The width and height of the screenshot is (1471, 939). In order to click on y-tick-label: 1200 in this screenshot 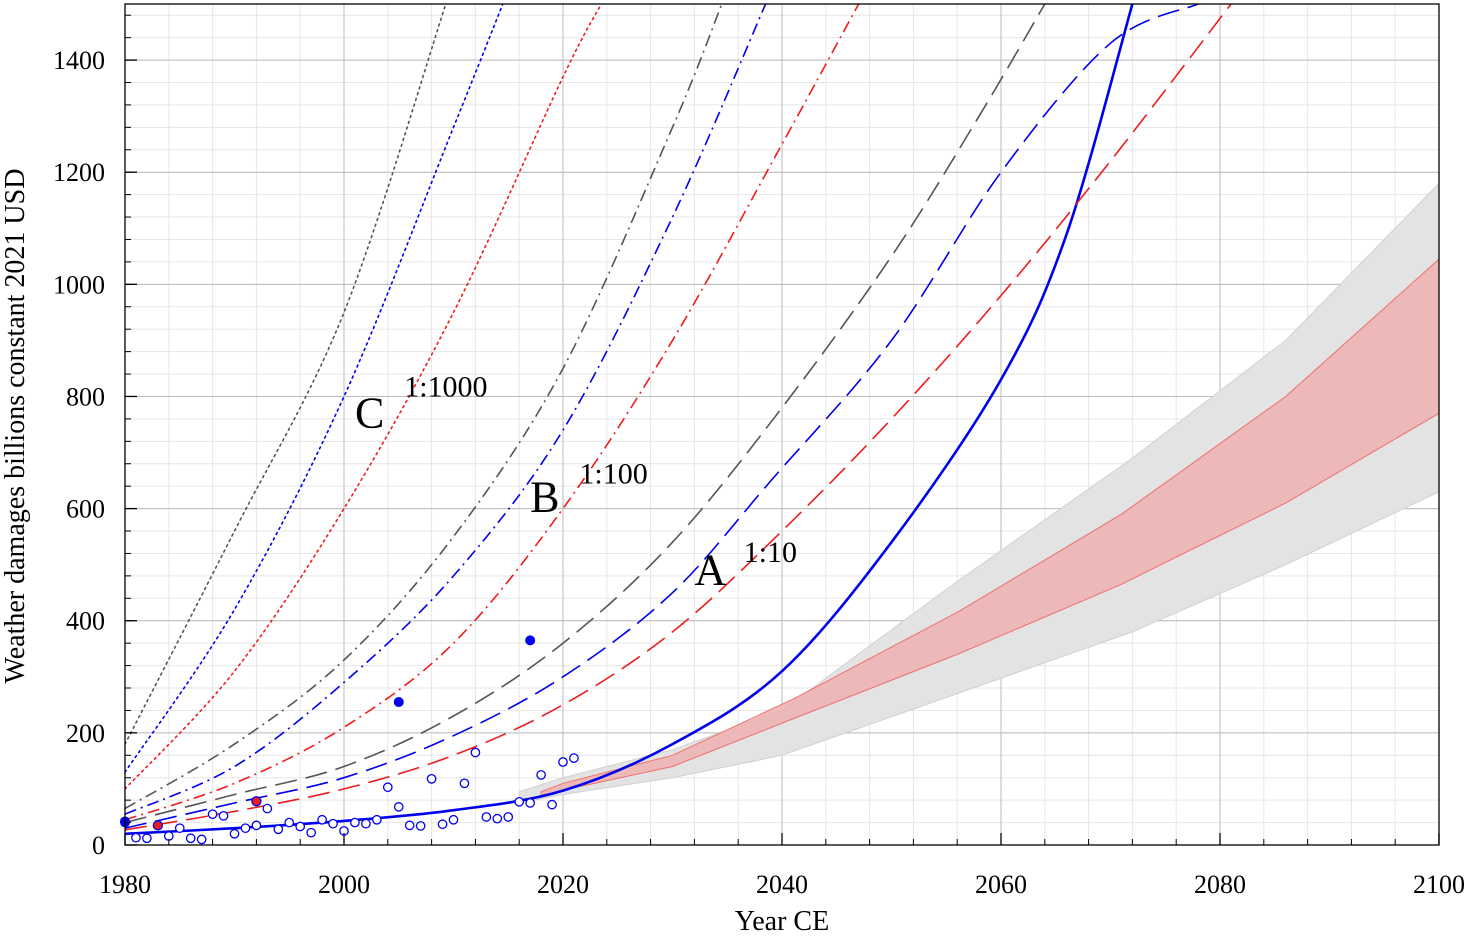, I will do `click(79, 172)`.